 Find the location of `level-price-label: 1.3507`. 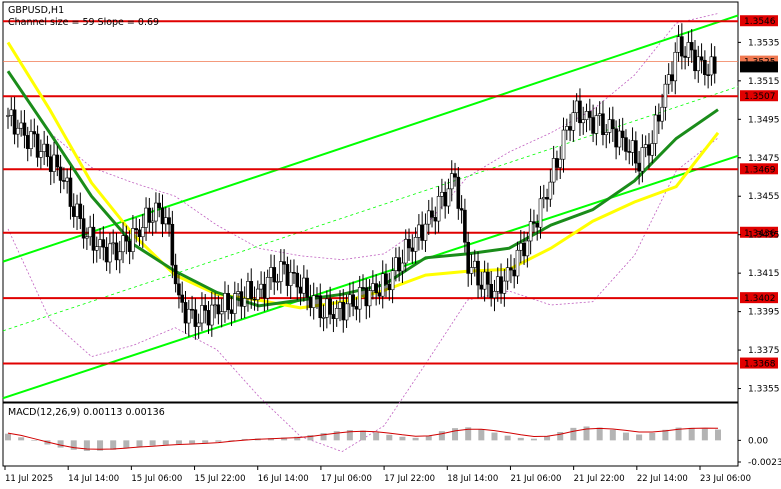

level-price-label: 1.3507 is located at coordinates (760, 97).